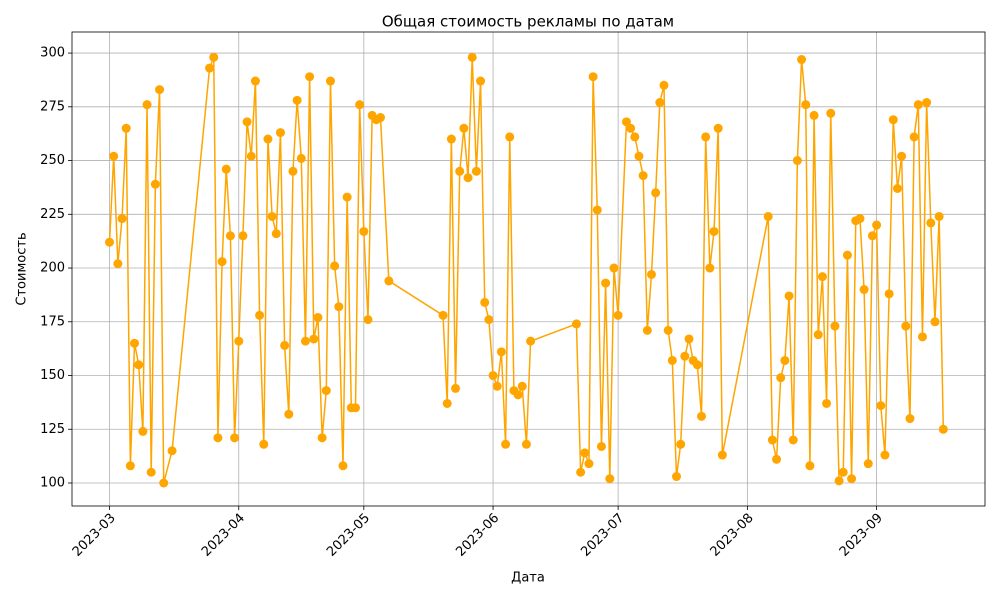 The width and height of the screenshot is (1000, 600). What do you see at coordinates (861, 535) in the screenshot?
I see `x-tick-label: 2023-09` at bounding box center [861, 535].